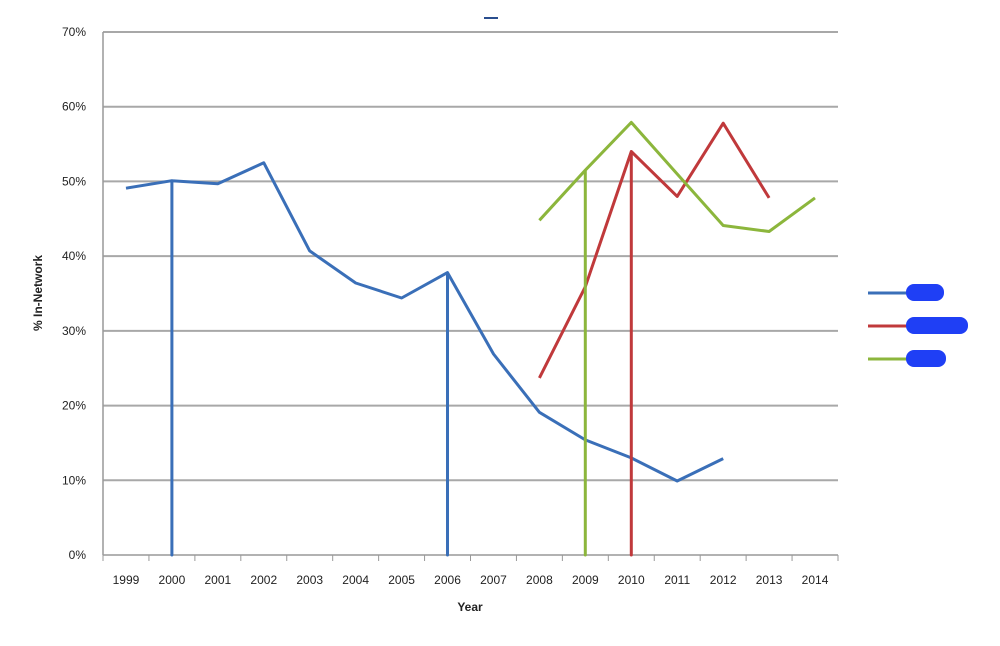 This screenshot has height=646, width=1000. Describe the element at coordinates (126, 580) in the screenshot. I see `x-tick-label: 1999` at that location.